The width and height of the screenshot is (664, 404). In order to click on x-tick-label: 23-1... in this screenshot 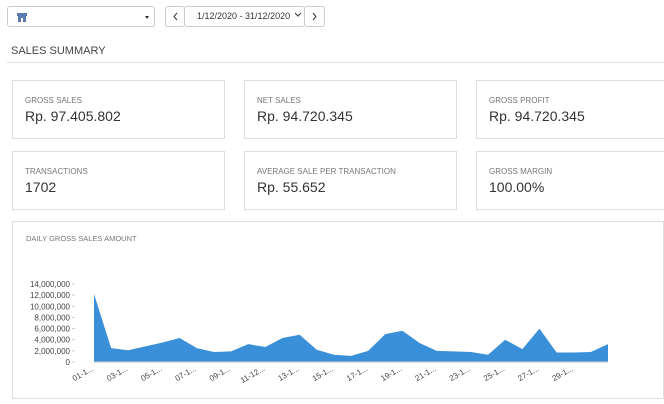, I will do `click(460, 373)`.